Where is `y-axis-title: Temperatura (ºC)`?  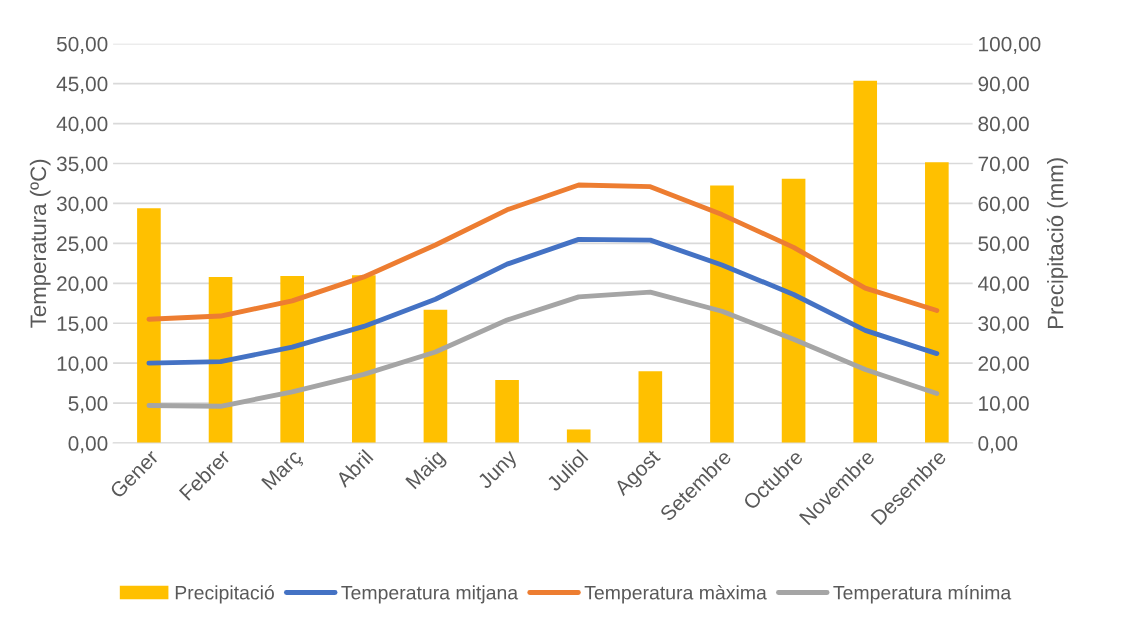 y-axis-title: Temperatura (ºC) is located at coordinates (40, 243).